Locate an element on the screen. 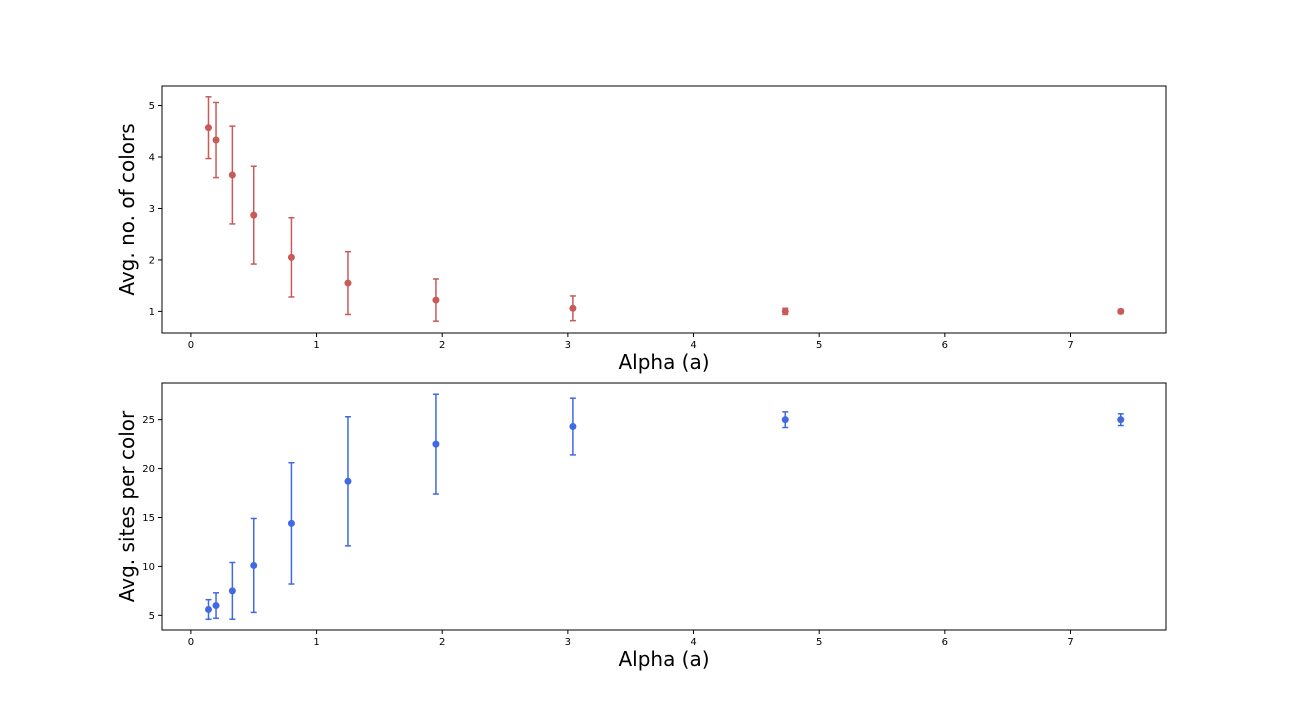 Image resolution: width=1296 pixels, height=720 pixels. y-tick-label: 10 is located at coordinates (148, 567).